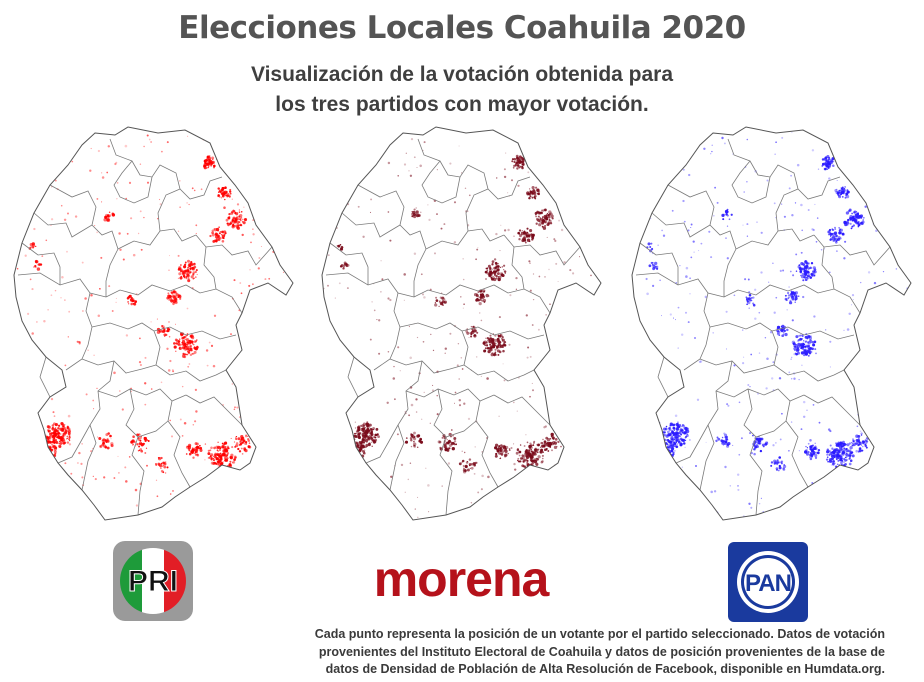 This screenshot has height=682, width=924. I want to click on pan-logo: PAN, so click(768, 582).